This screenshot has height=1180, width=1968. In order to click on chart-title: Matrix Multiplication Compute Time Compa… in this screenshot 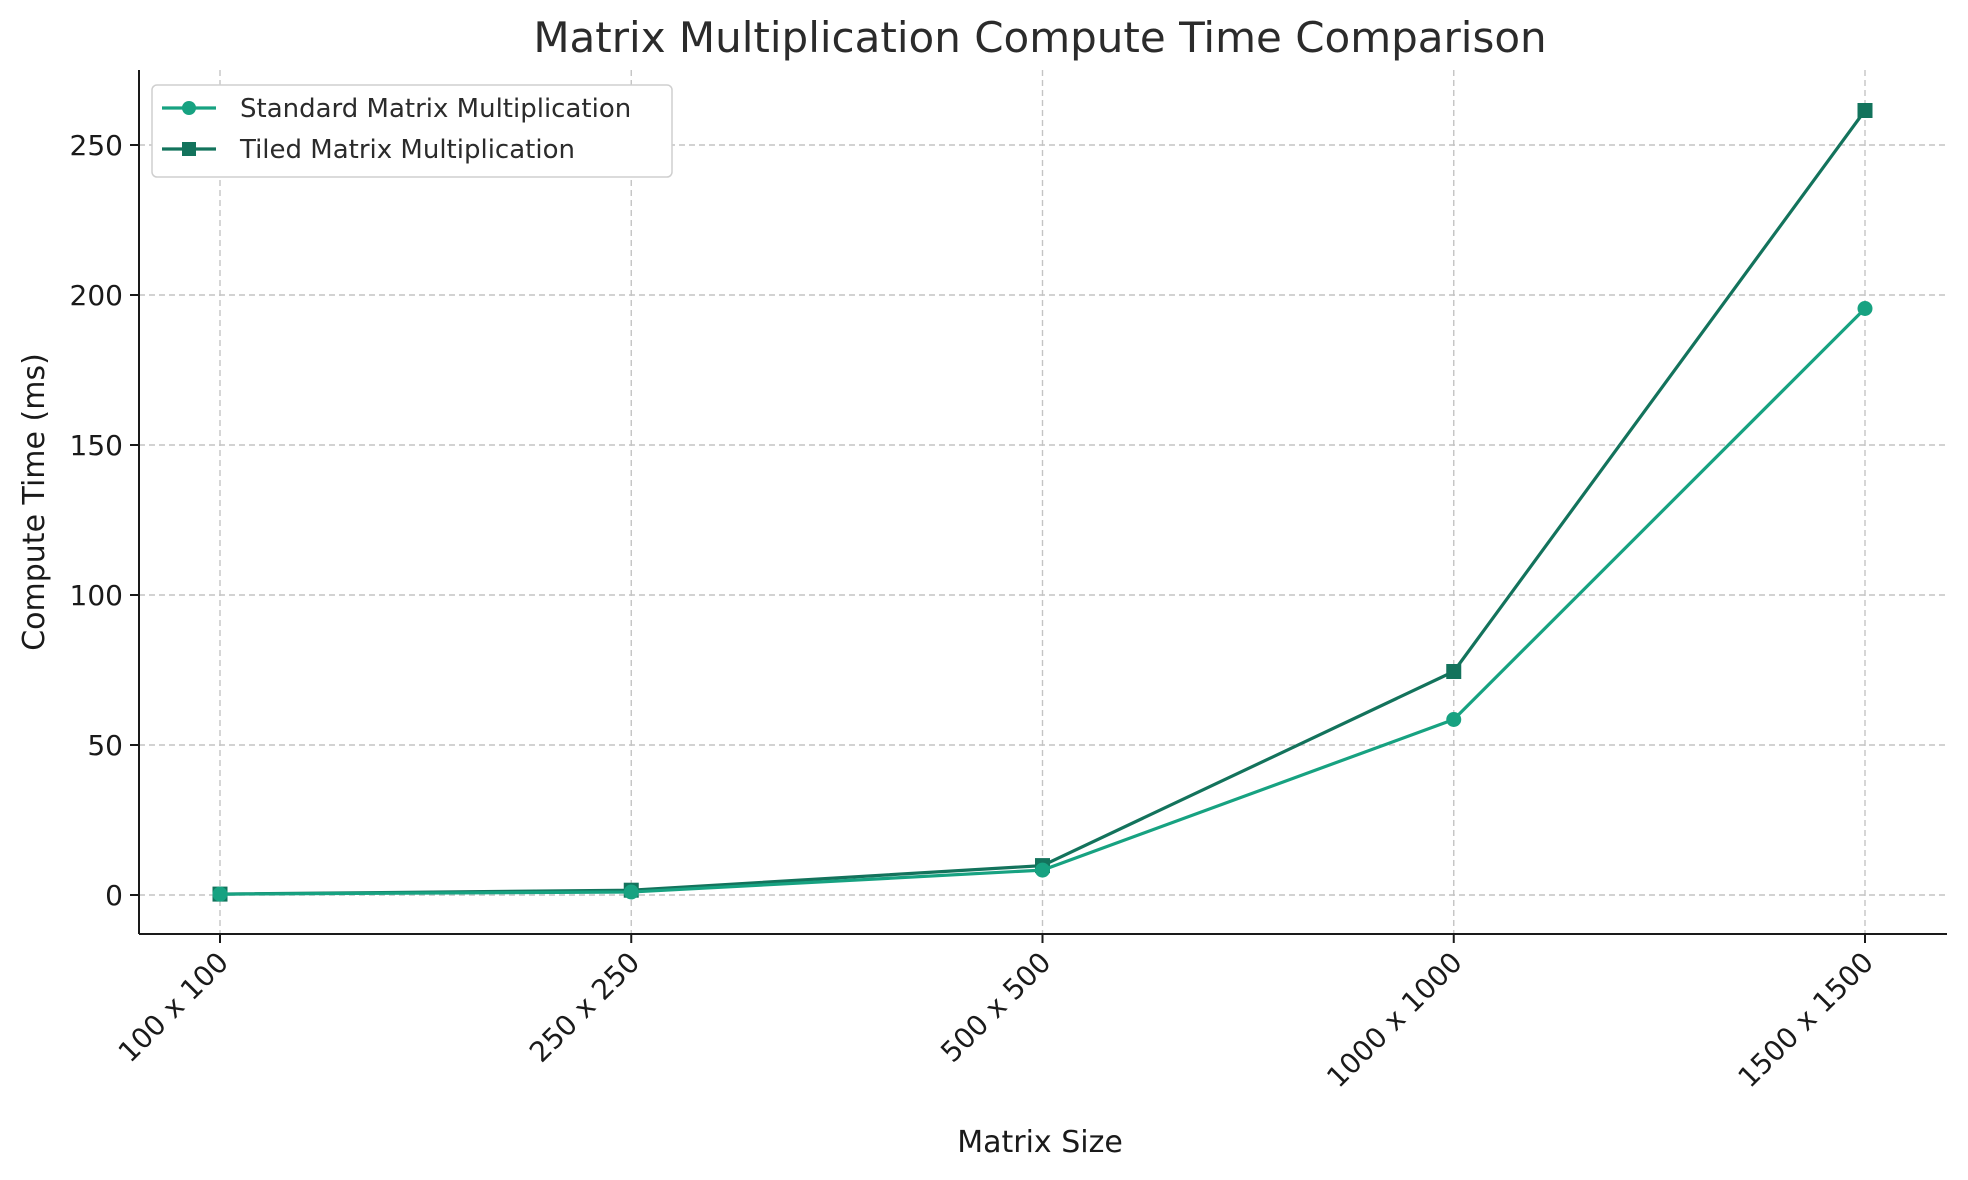, I will do `click(1039, 37)`.